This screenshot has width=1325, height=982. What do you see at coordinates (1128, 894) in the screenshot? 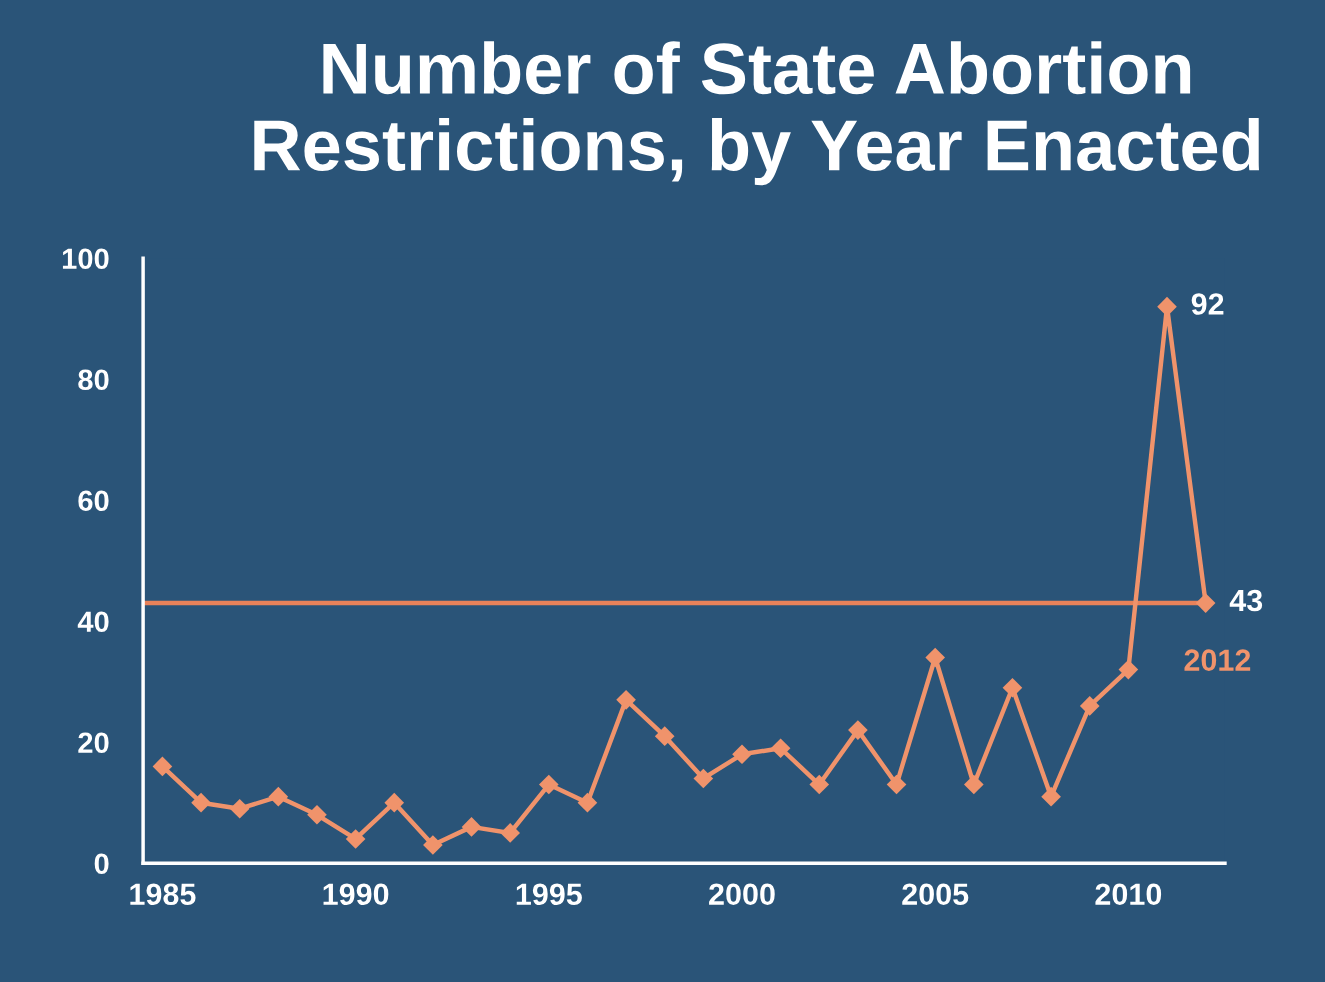
I see `x-tick-label: 2010` at bounding box center [1128, 894].